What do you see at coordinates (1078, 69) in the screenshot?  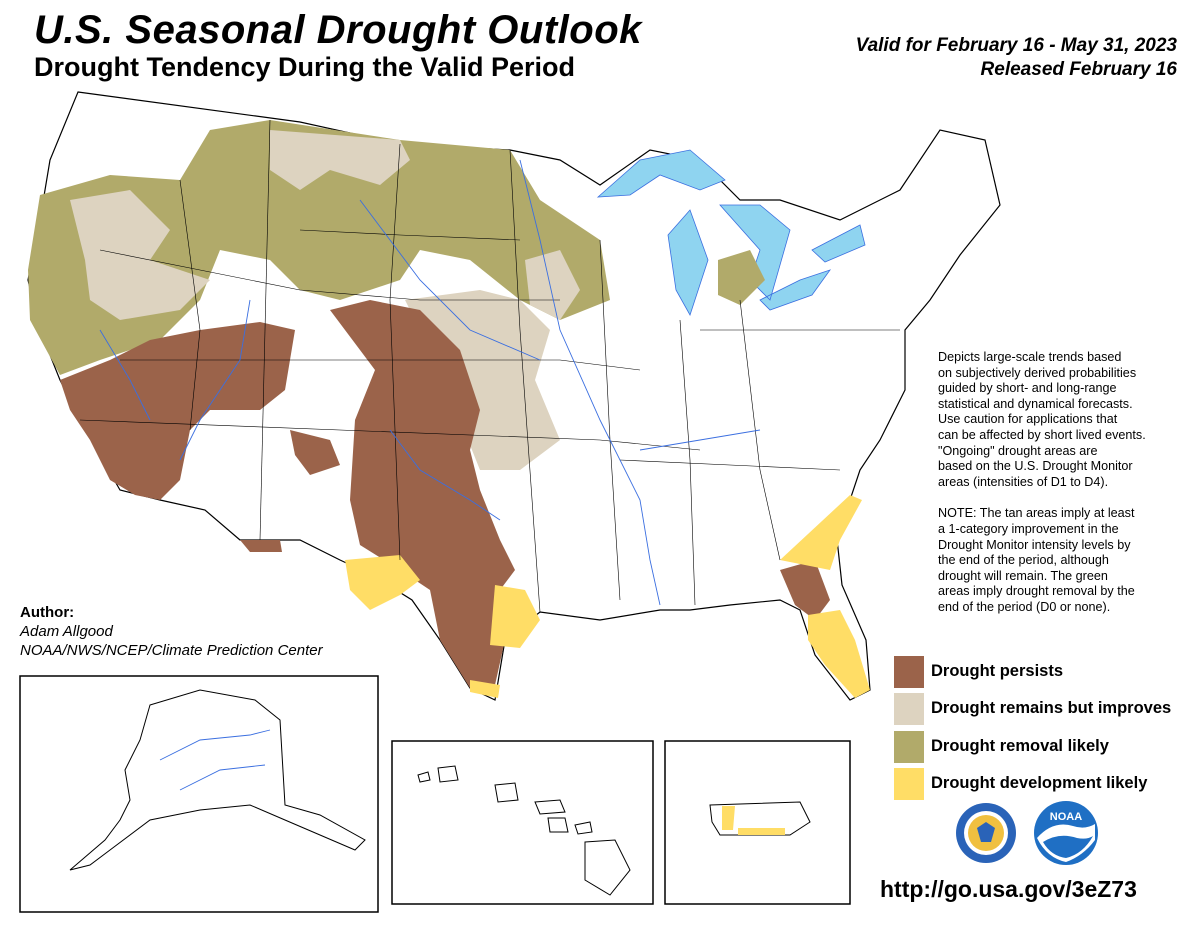 I see `release-date: Released February 16` at bounding box center [1078, 69].